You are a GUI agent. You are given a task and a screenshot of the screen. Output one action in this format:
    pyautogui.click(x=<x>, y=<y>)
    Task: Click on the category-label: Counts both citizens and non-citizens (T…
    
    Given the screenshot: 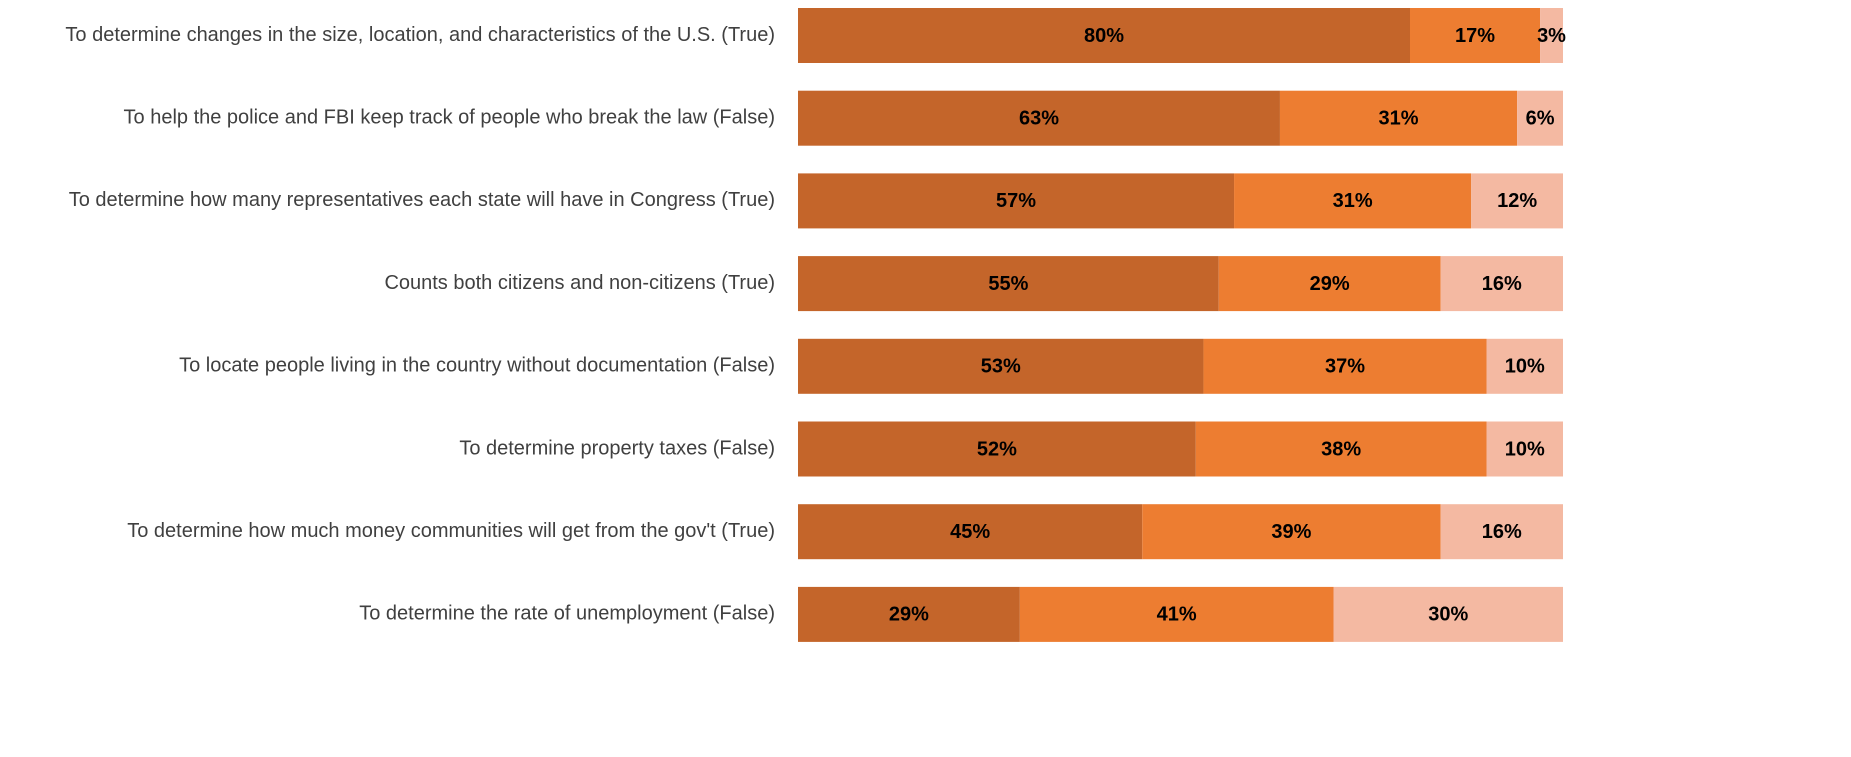 What is the action you would take?
    pyautogui.click(x=579, y=283)
    